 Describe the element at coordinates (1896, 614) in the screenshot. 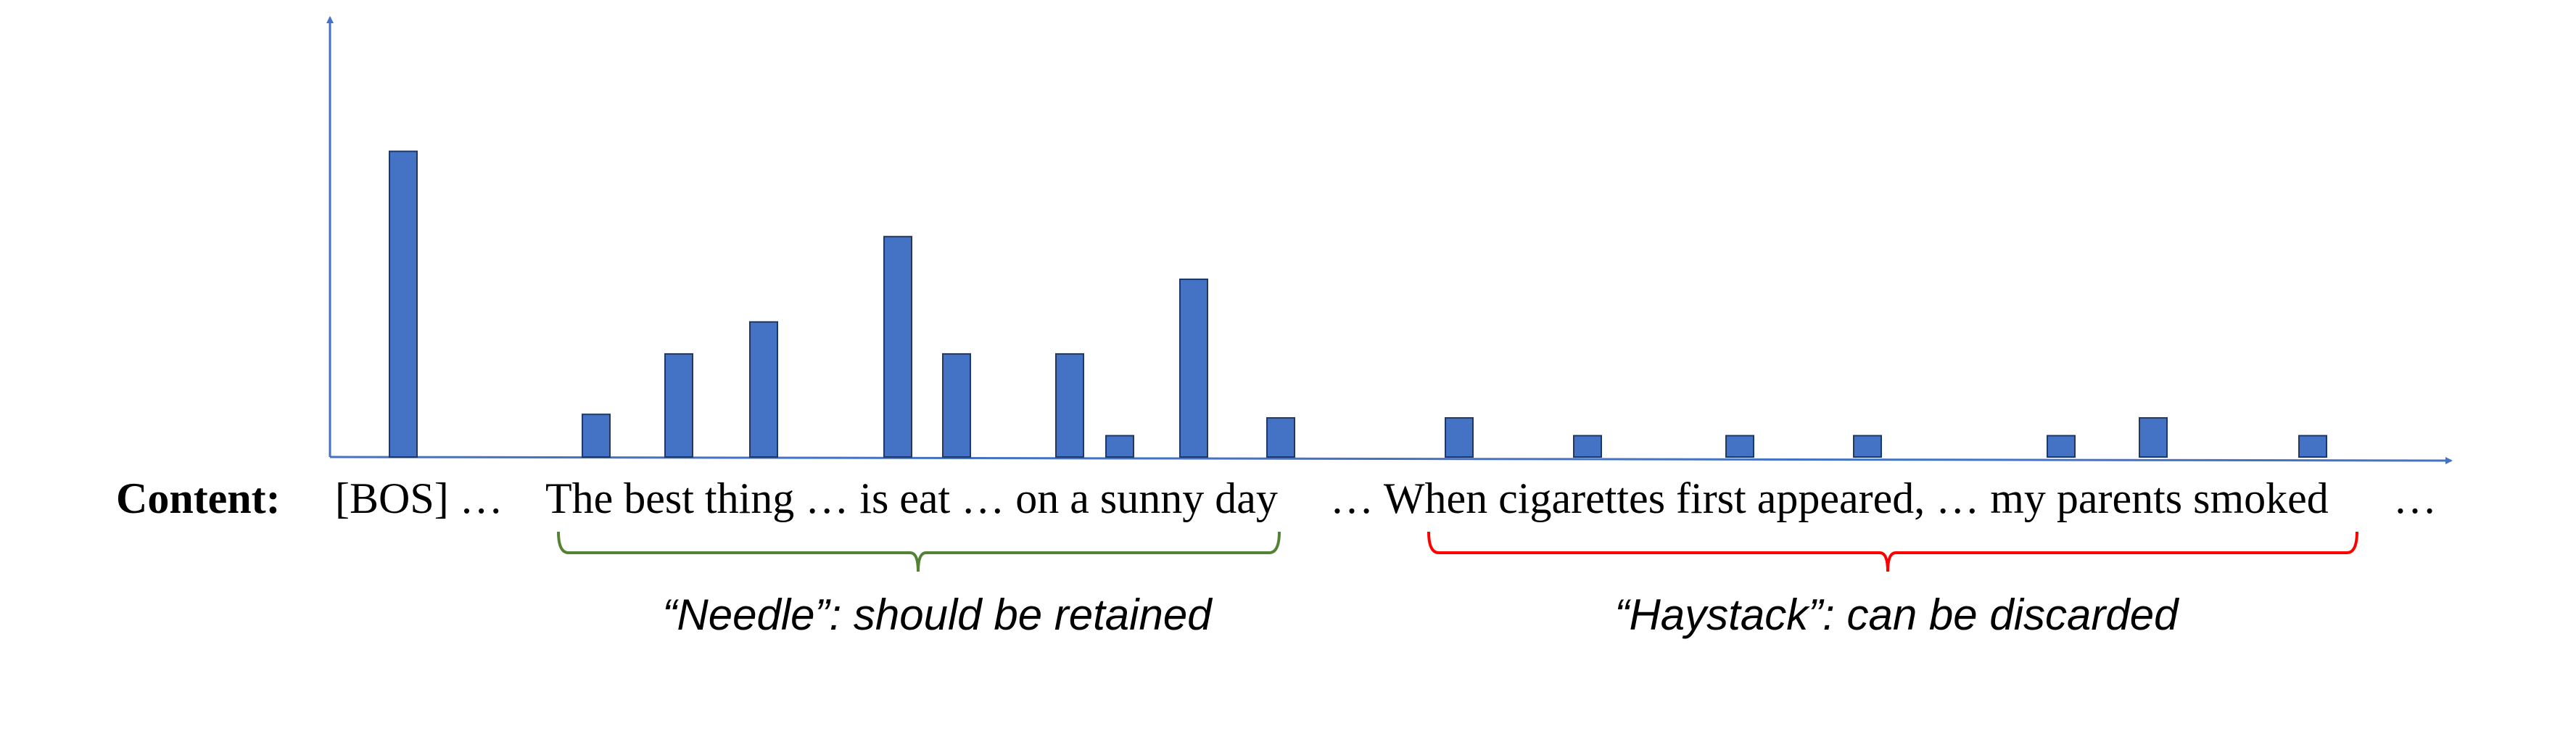

I see `haystack-label: “Haystack”: can be discarded` at that location.